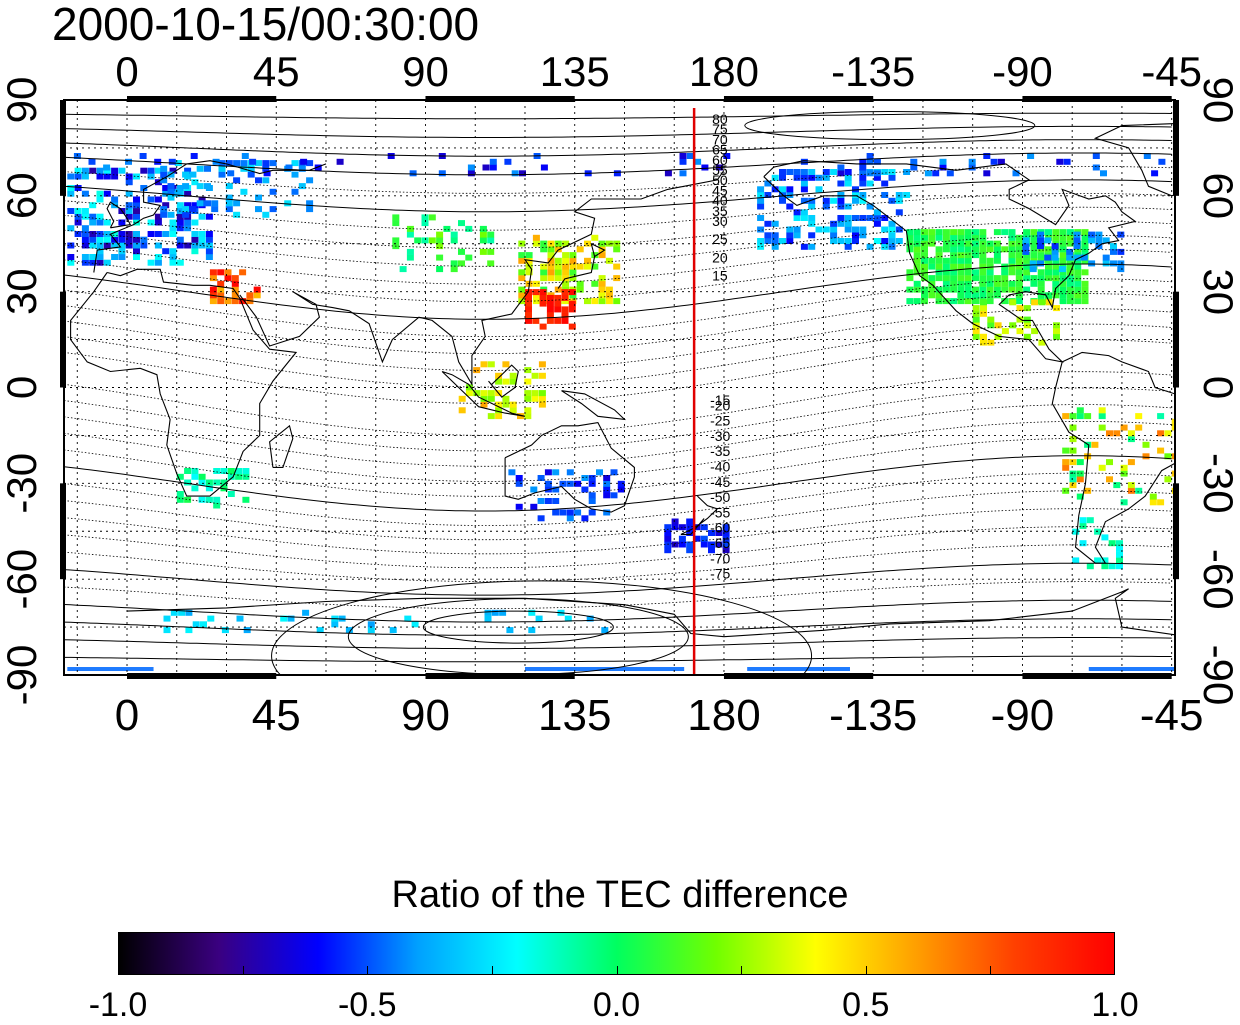 This screenshot has width=1240, height=1025. What do you see at coordinates (618, 659) in the screenshot?
I see `contour-line` at bounding box center [618, 659].